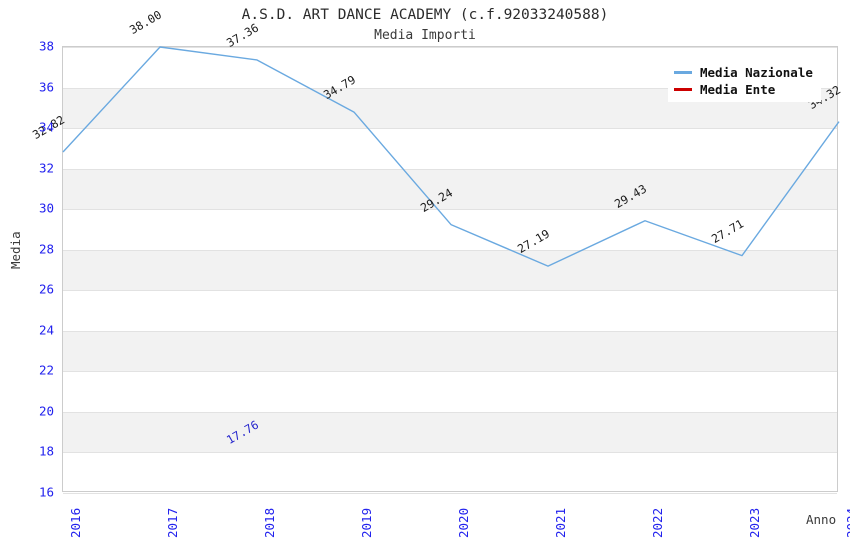 This screenshot has height=550, width=850. I want to click on x-tick-label: 2016, so click(75, 522).